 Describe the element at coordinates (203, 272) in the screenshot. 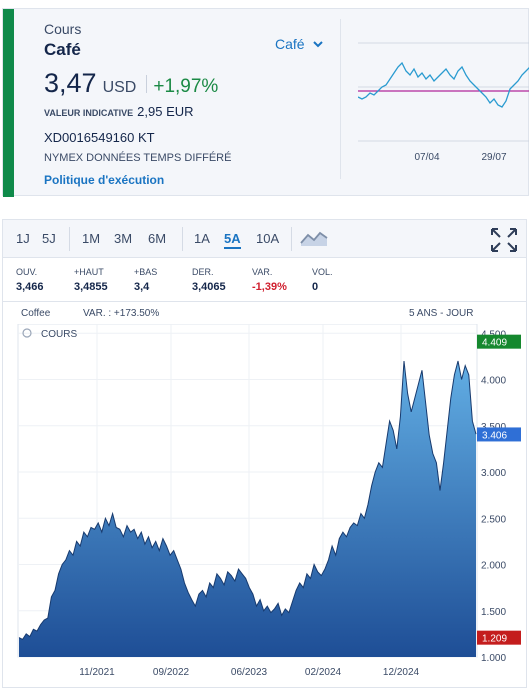

I see `stat-last-label: DER.` at that location.